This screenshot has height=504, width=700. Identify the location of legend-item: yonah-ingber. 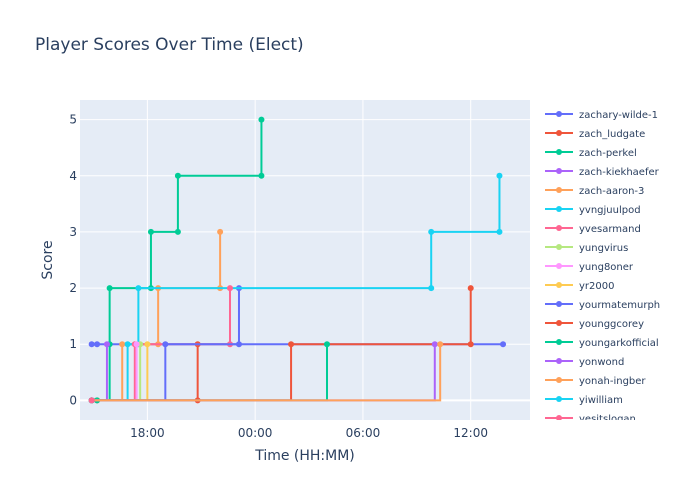
(595, 381).